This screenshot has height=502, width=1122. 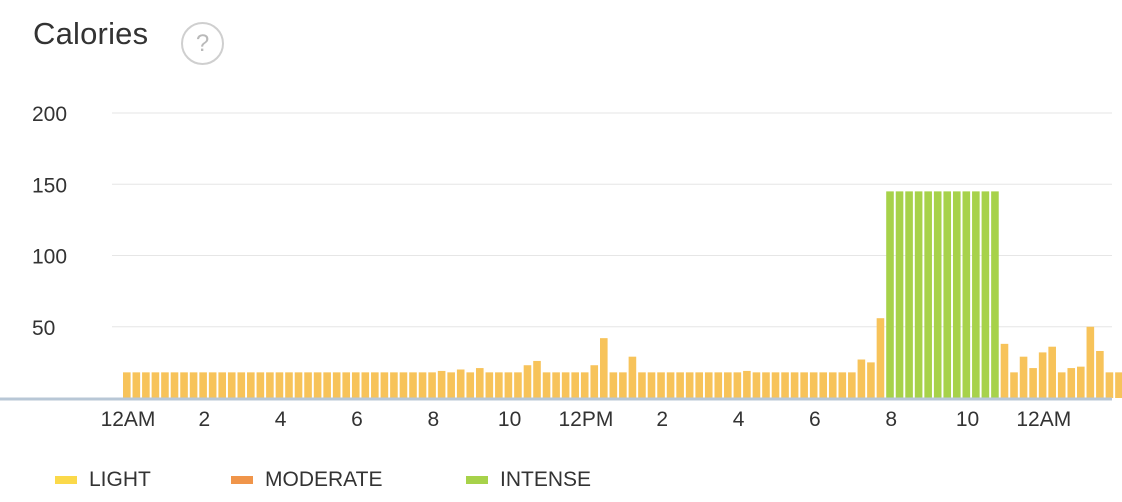 I want to click on y-tick-label: 100, so click(x=49, y=257).